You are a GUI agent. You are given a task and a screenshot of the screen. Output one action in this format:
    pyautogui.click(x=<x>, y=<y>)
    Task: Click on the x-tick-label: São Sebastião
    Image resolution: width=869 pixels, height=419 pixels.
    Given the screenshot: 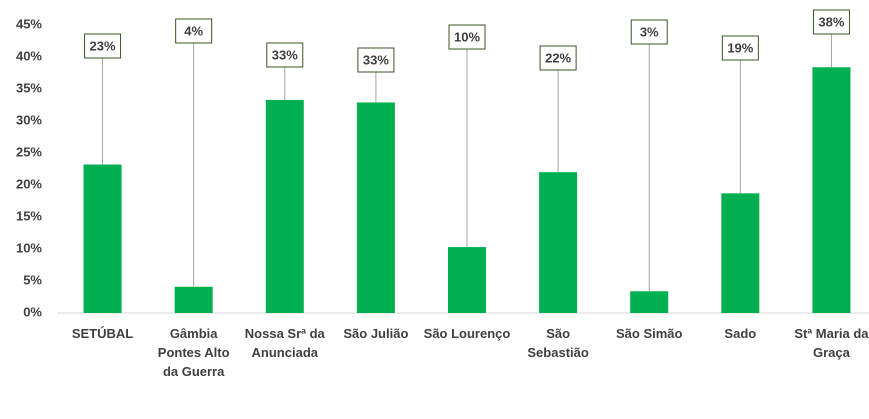 What is the action you would take?
    pyautogui.click(x=558, y=343)
    